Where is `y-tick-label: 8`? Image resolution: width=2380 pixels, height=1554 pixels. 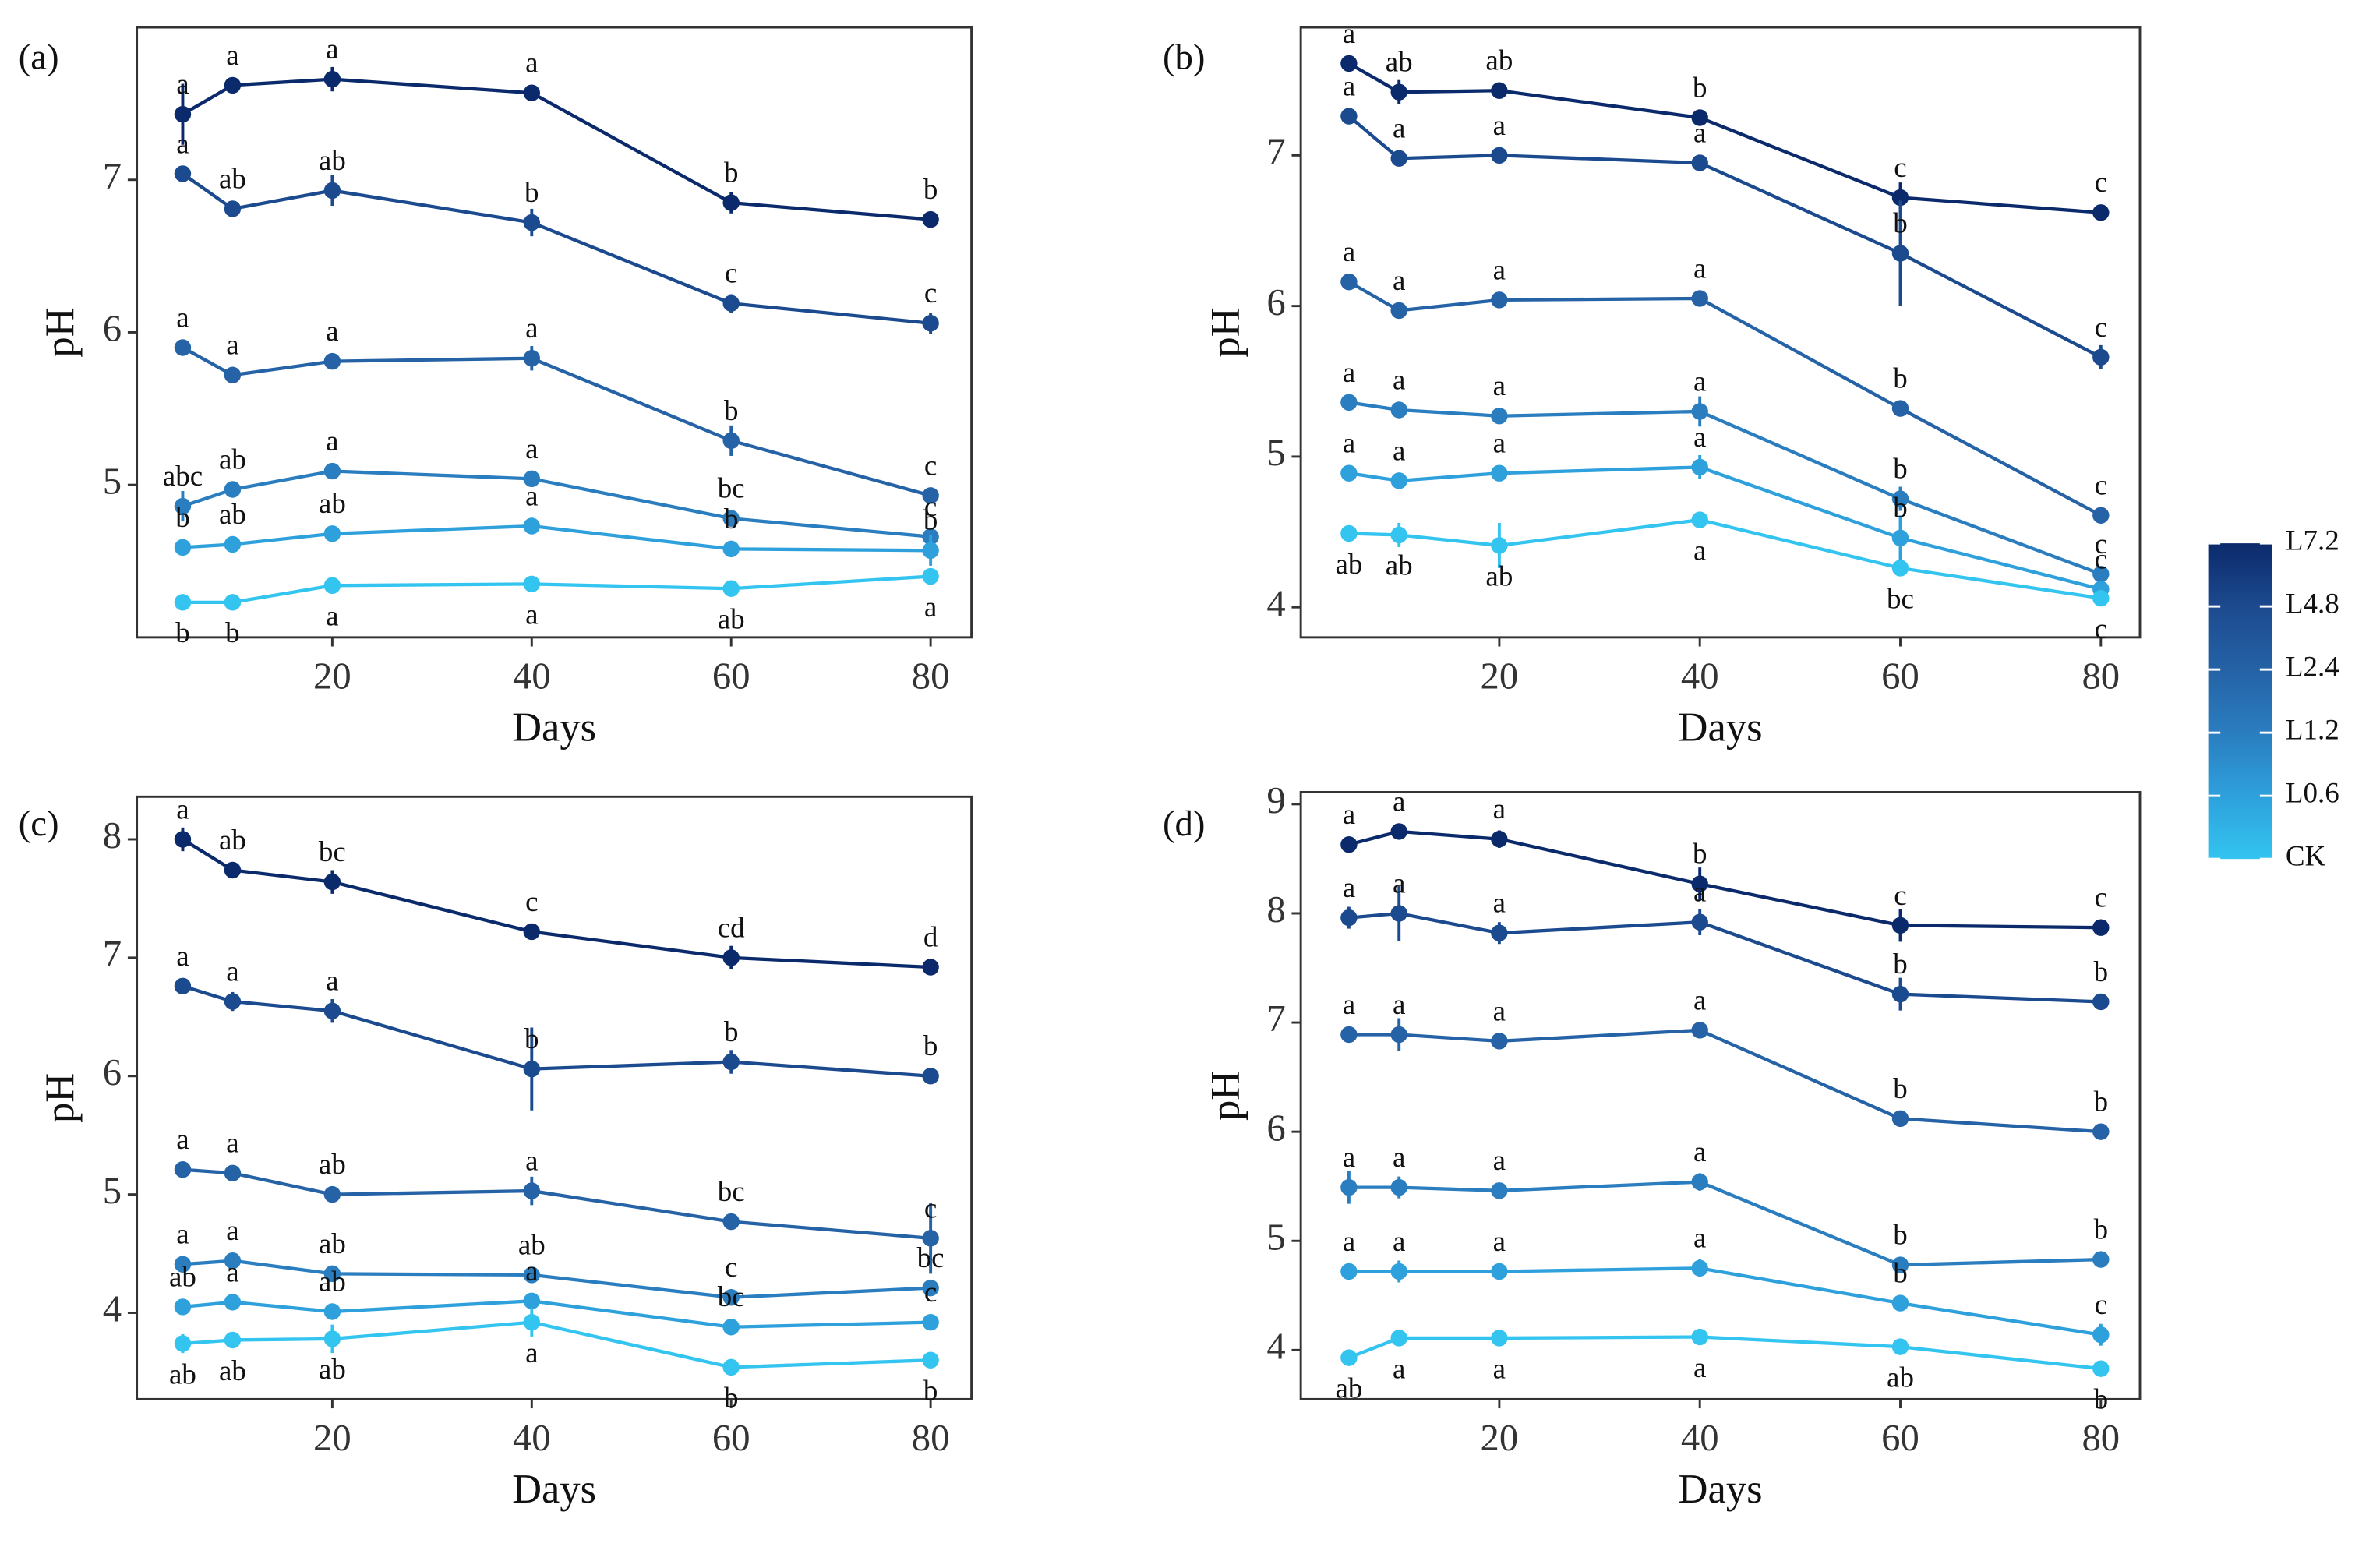
y-tick-label: 8 is located at coordinates (1276, 909).